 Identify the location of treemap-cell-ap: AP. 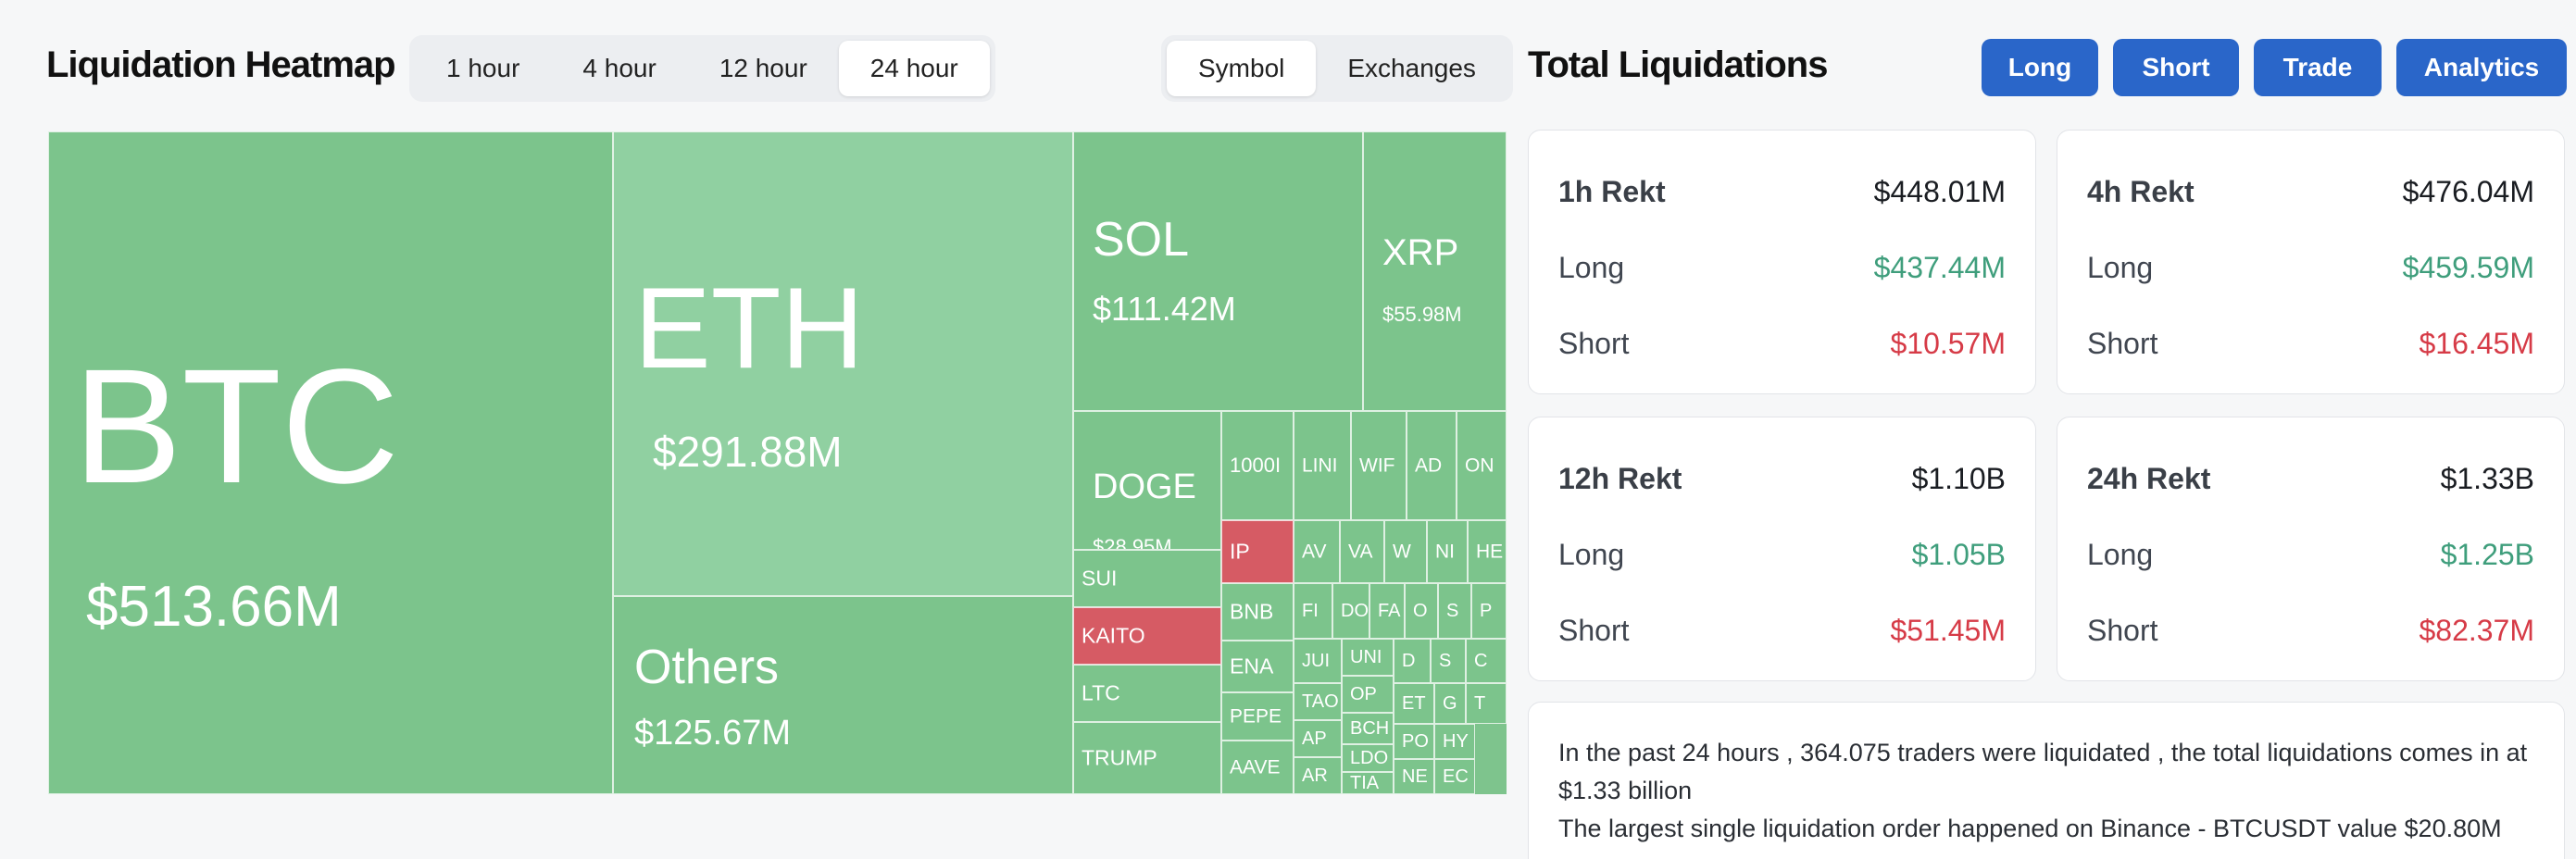
(1318, 738).